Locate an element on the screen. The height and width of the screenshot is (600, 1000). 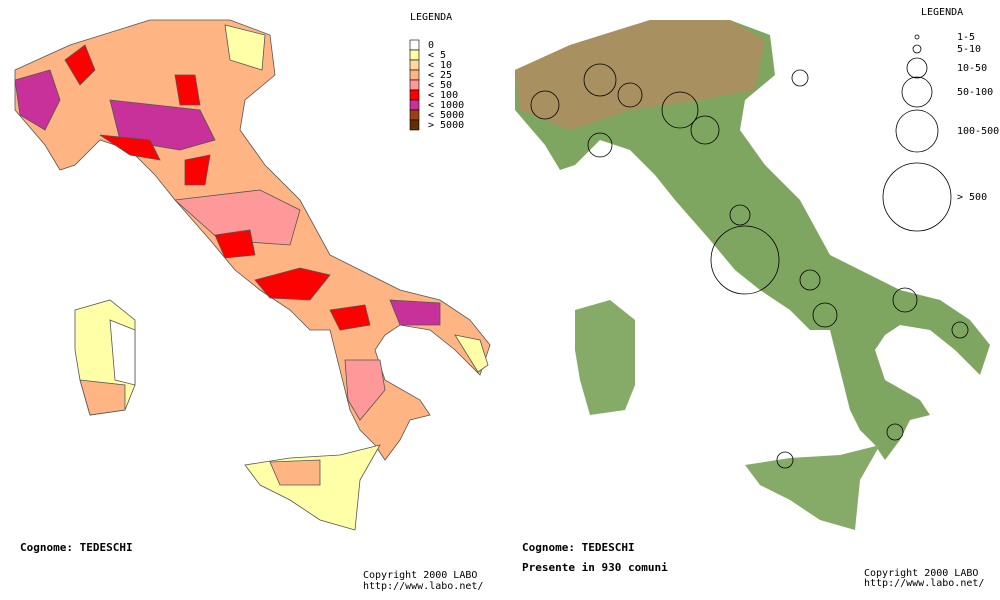
terrain-sardinia is located at coordinates (605, 357).